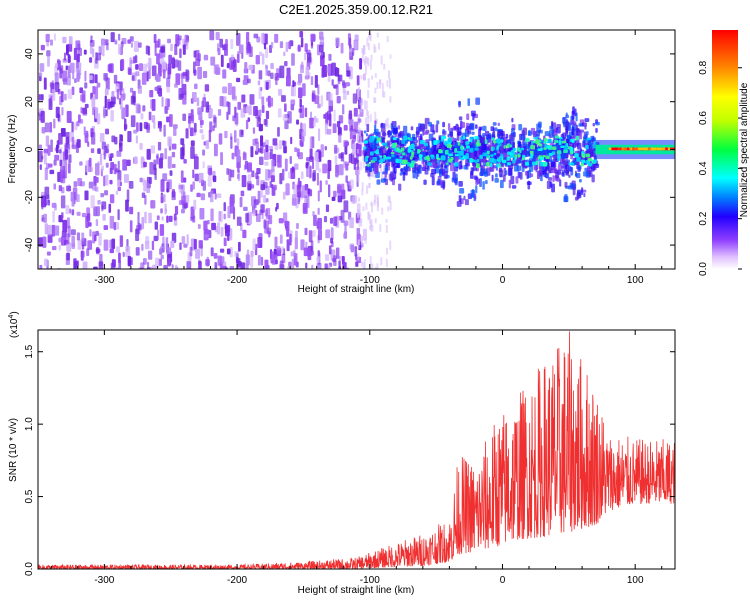  Describe the element at coordinates (356, 289) in the screenshot. I see `spectrogram-x-label: Height of straight line (km)` at that location.